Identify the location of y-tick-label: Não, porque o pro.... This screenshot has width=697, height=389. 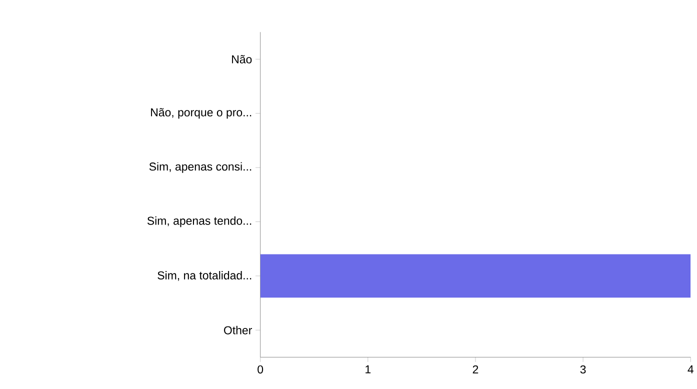
(201, 113).